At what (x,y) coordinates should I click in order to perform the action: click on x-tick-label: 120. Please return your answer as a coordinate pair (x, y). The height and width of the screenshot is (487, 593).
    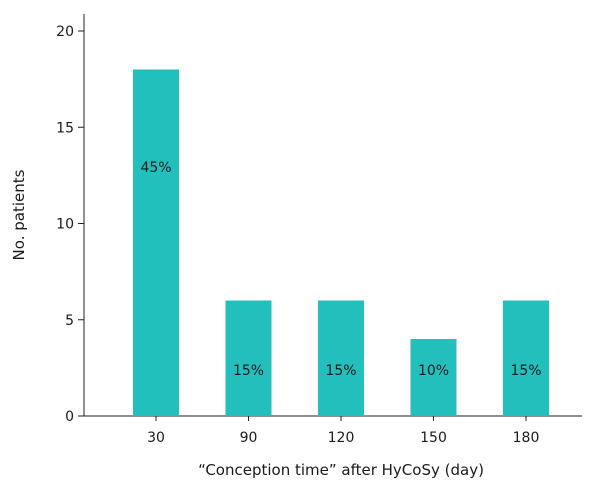
    Looking at the image, I should click on (341, 438).